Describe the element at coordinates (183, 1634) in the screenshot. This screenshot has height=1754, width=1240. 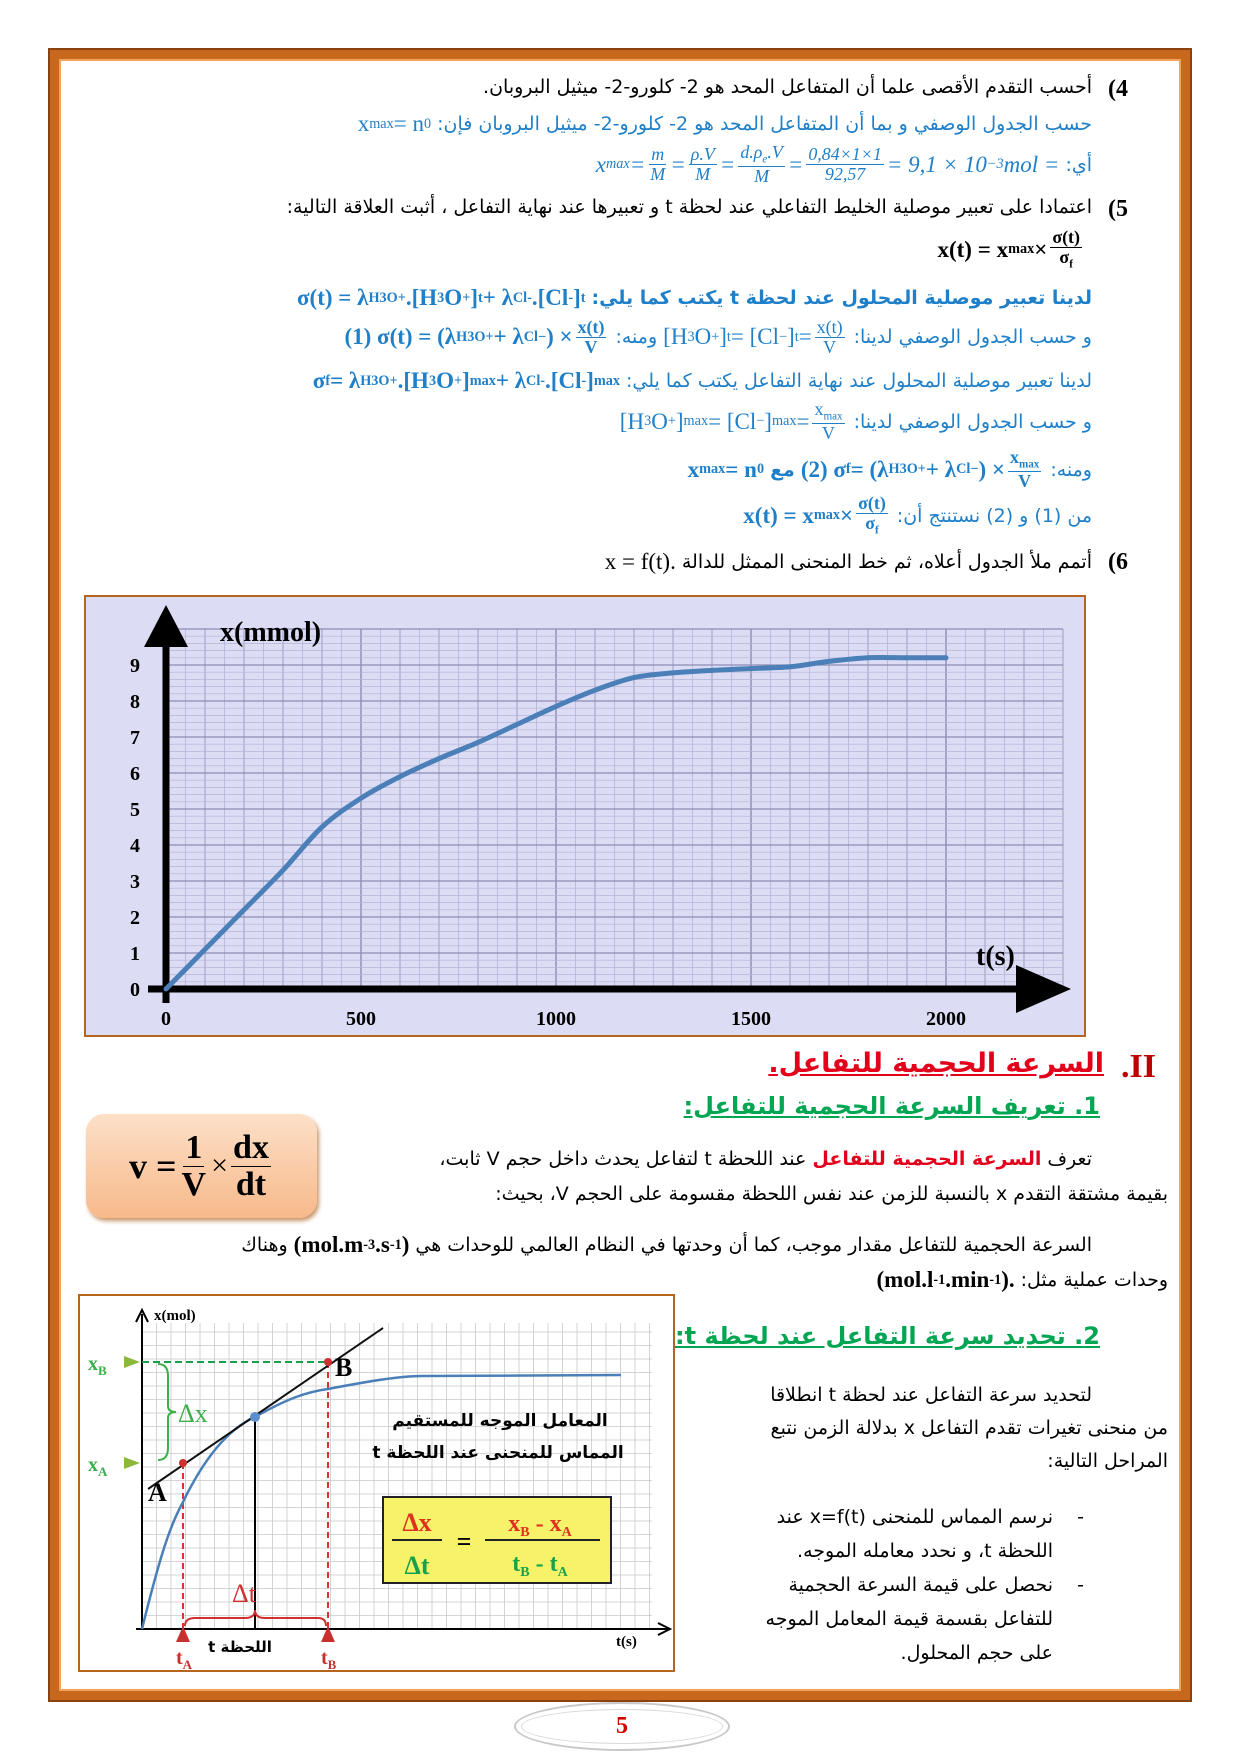
I see `tA-marker-icon` at that location.